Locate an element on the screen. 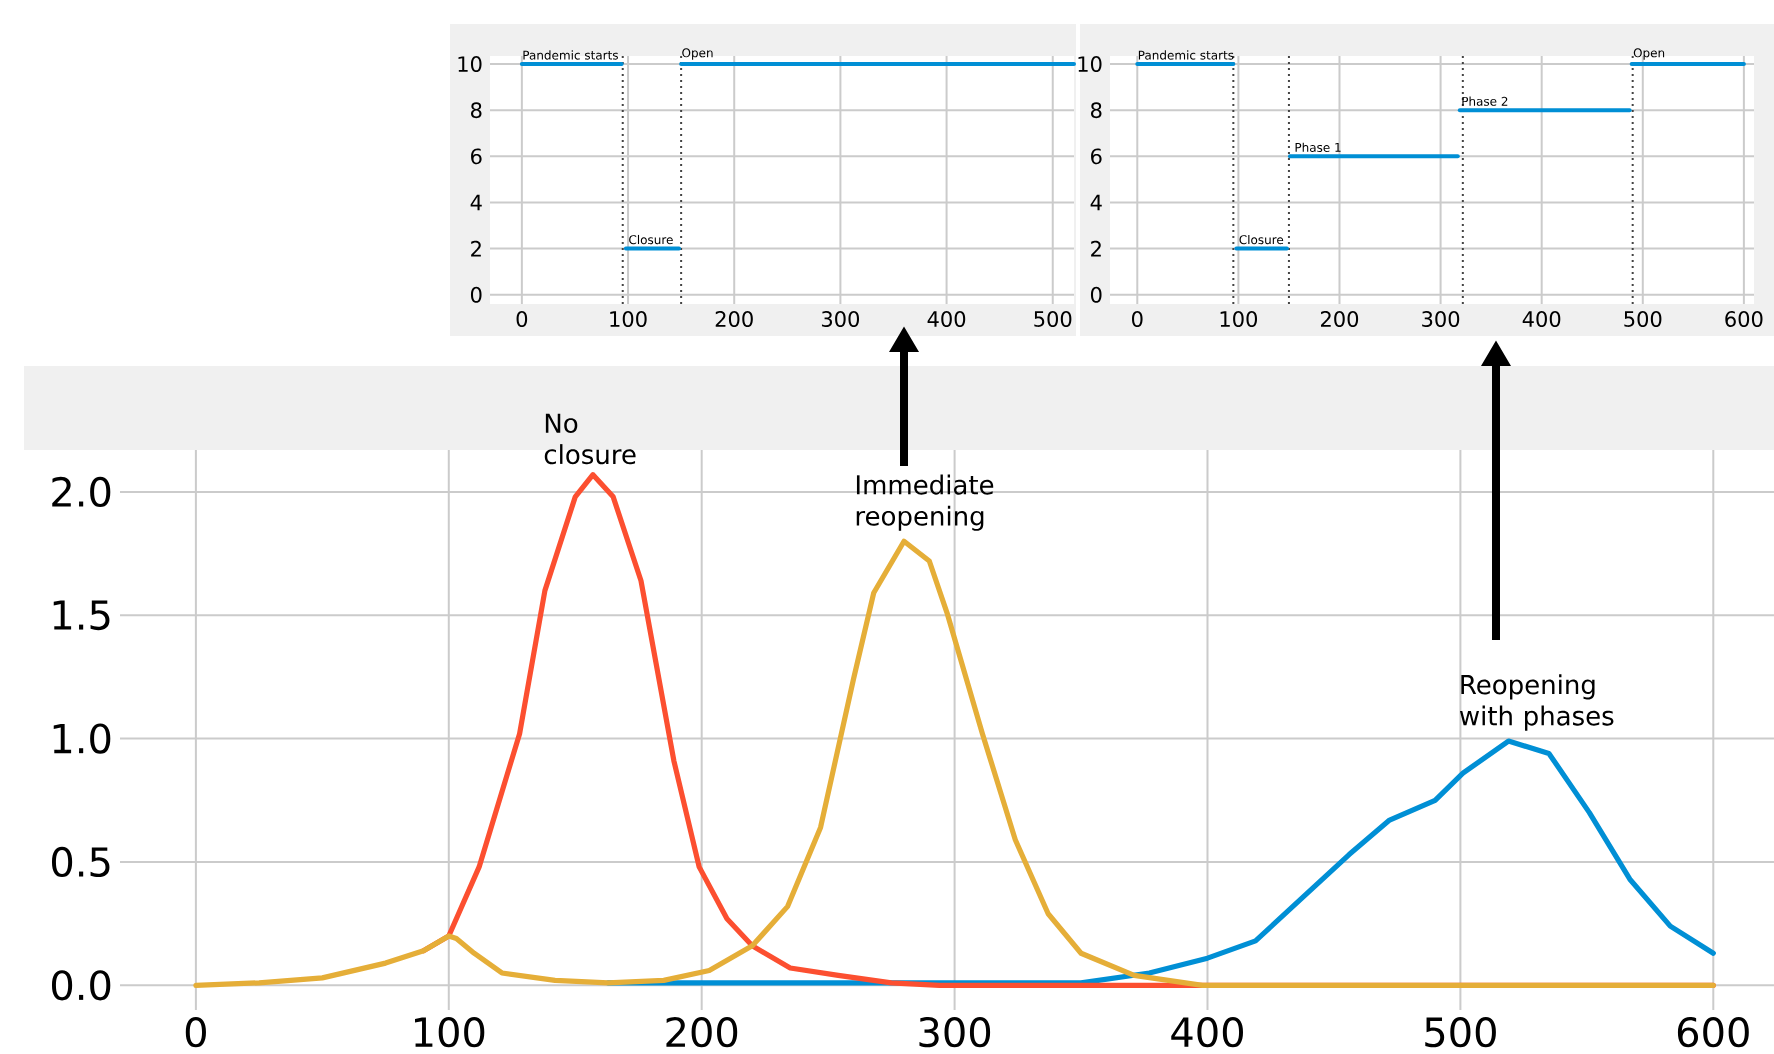 The width and height of the screenshot is (1774, 1054). y-tick-label: 1.0 is located at coordinates (82, 738).